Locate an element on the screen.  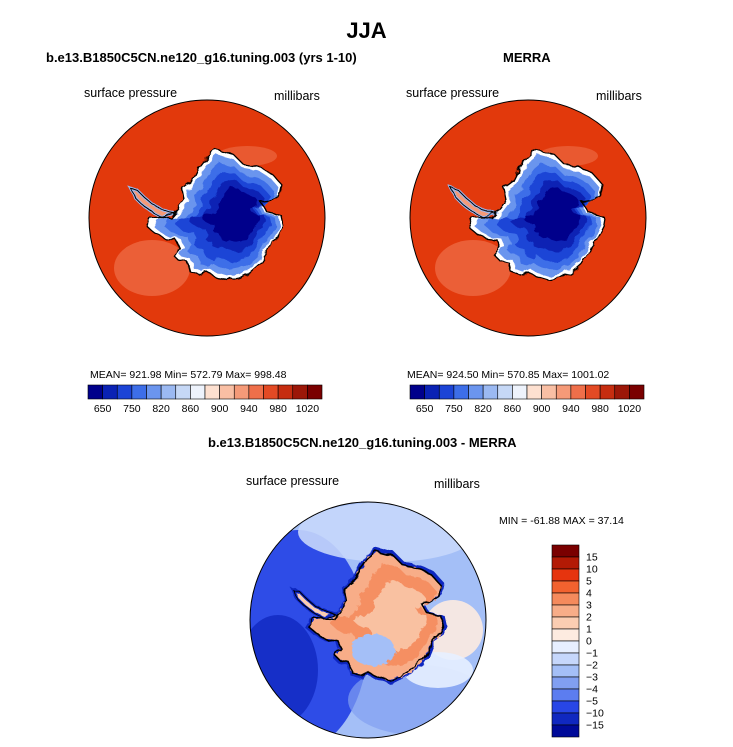
colorbar-tick-label: 3 is located at coordinates (589, 606).